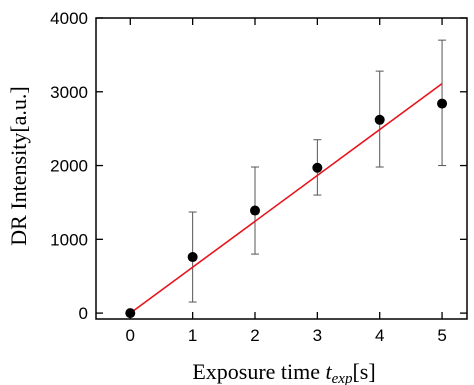  Describe the element at coordinates (18, 165) in the screenshot. I see `y-axis-title: DR Intensity[a.u.]` at that location.